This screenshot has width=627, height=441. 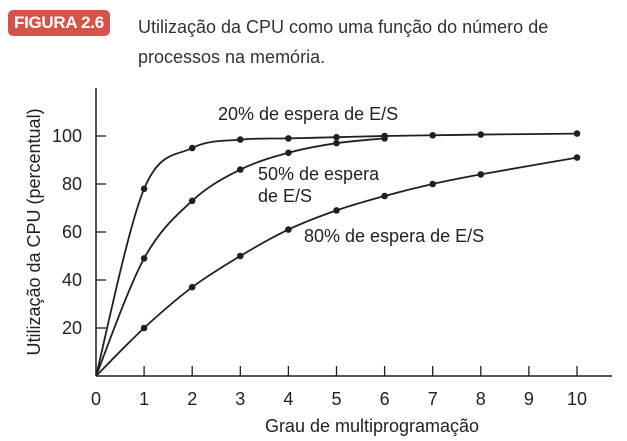 What do you see at coordinates (433, 399) in the screenshot?
I see `x-tick-label: 7` at bounding box center [433, 399].